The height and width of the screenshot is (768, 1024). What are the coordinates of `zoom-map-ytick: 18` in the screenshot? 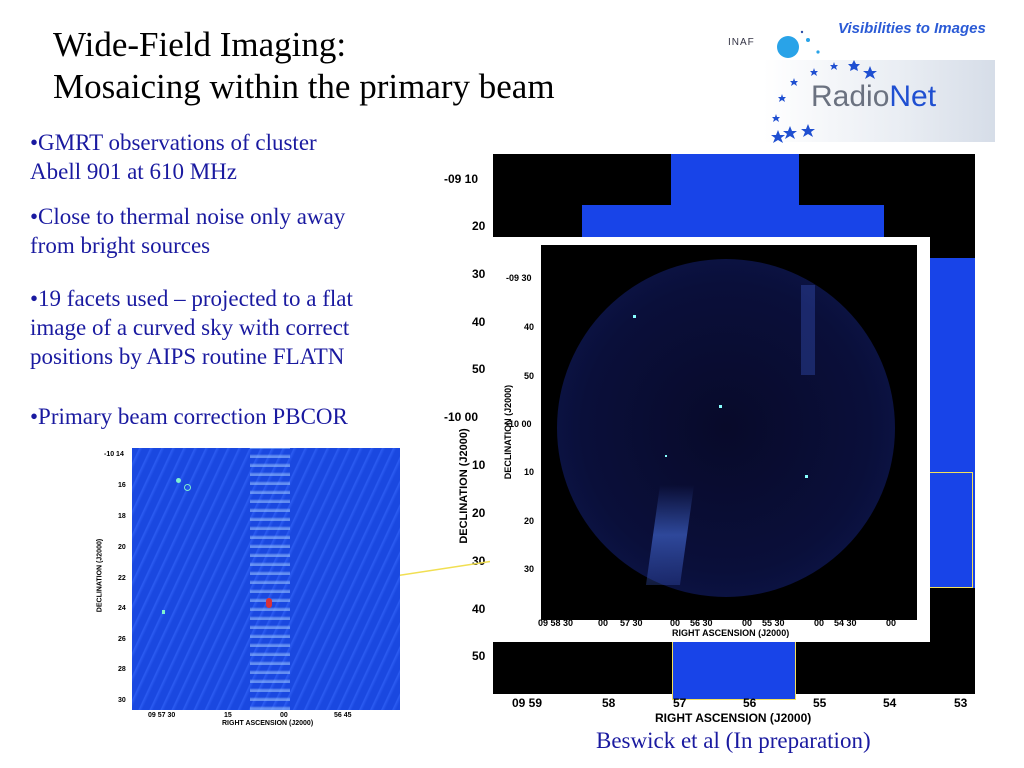 It's located at (122, 516).